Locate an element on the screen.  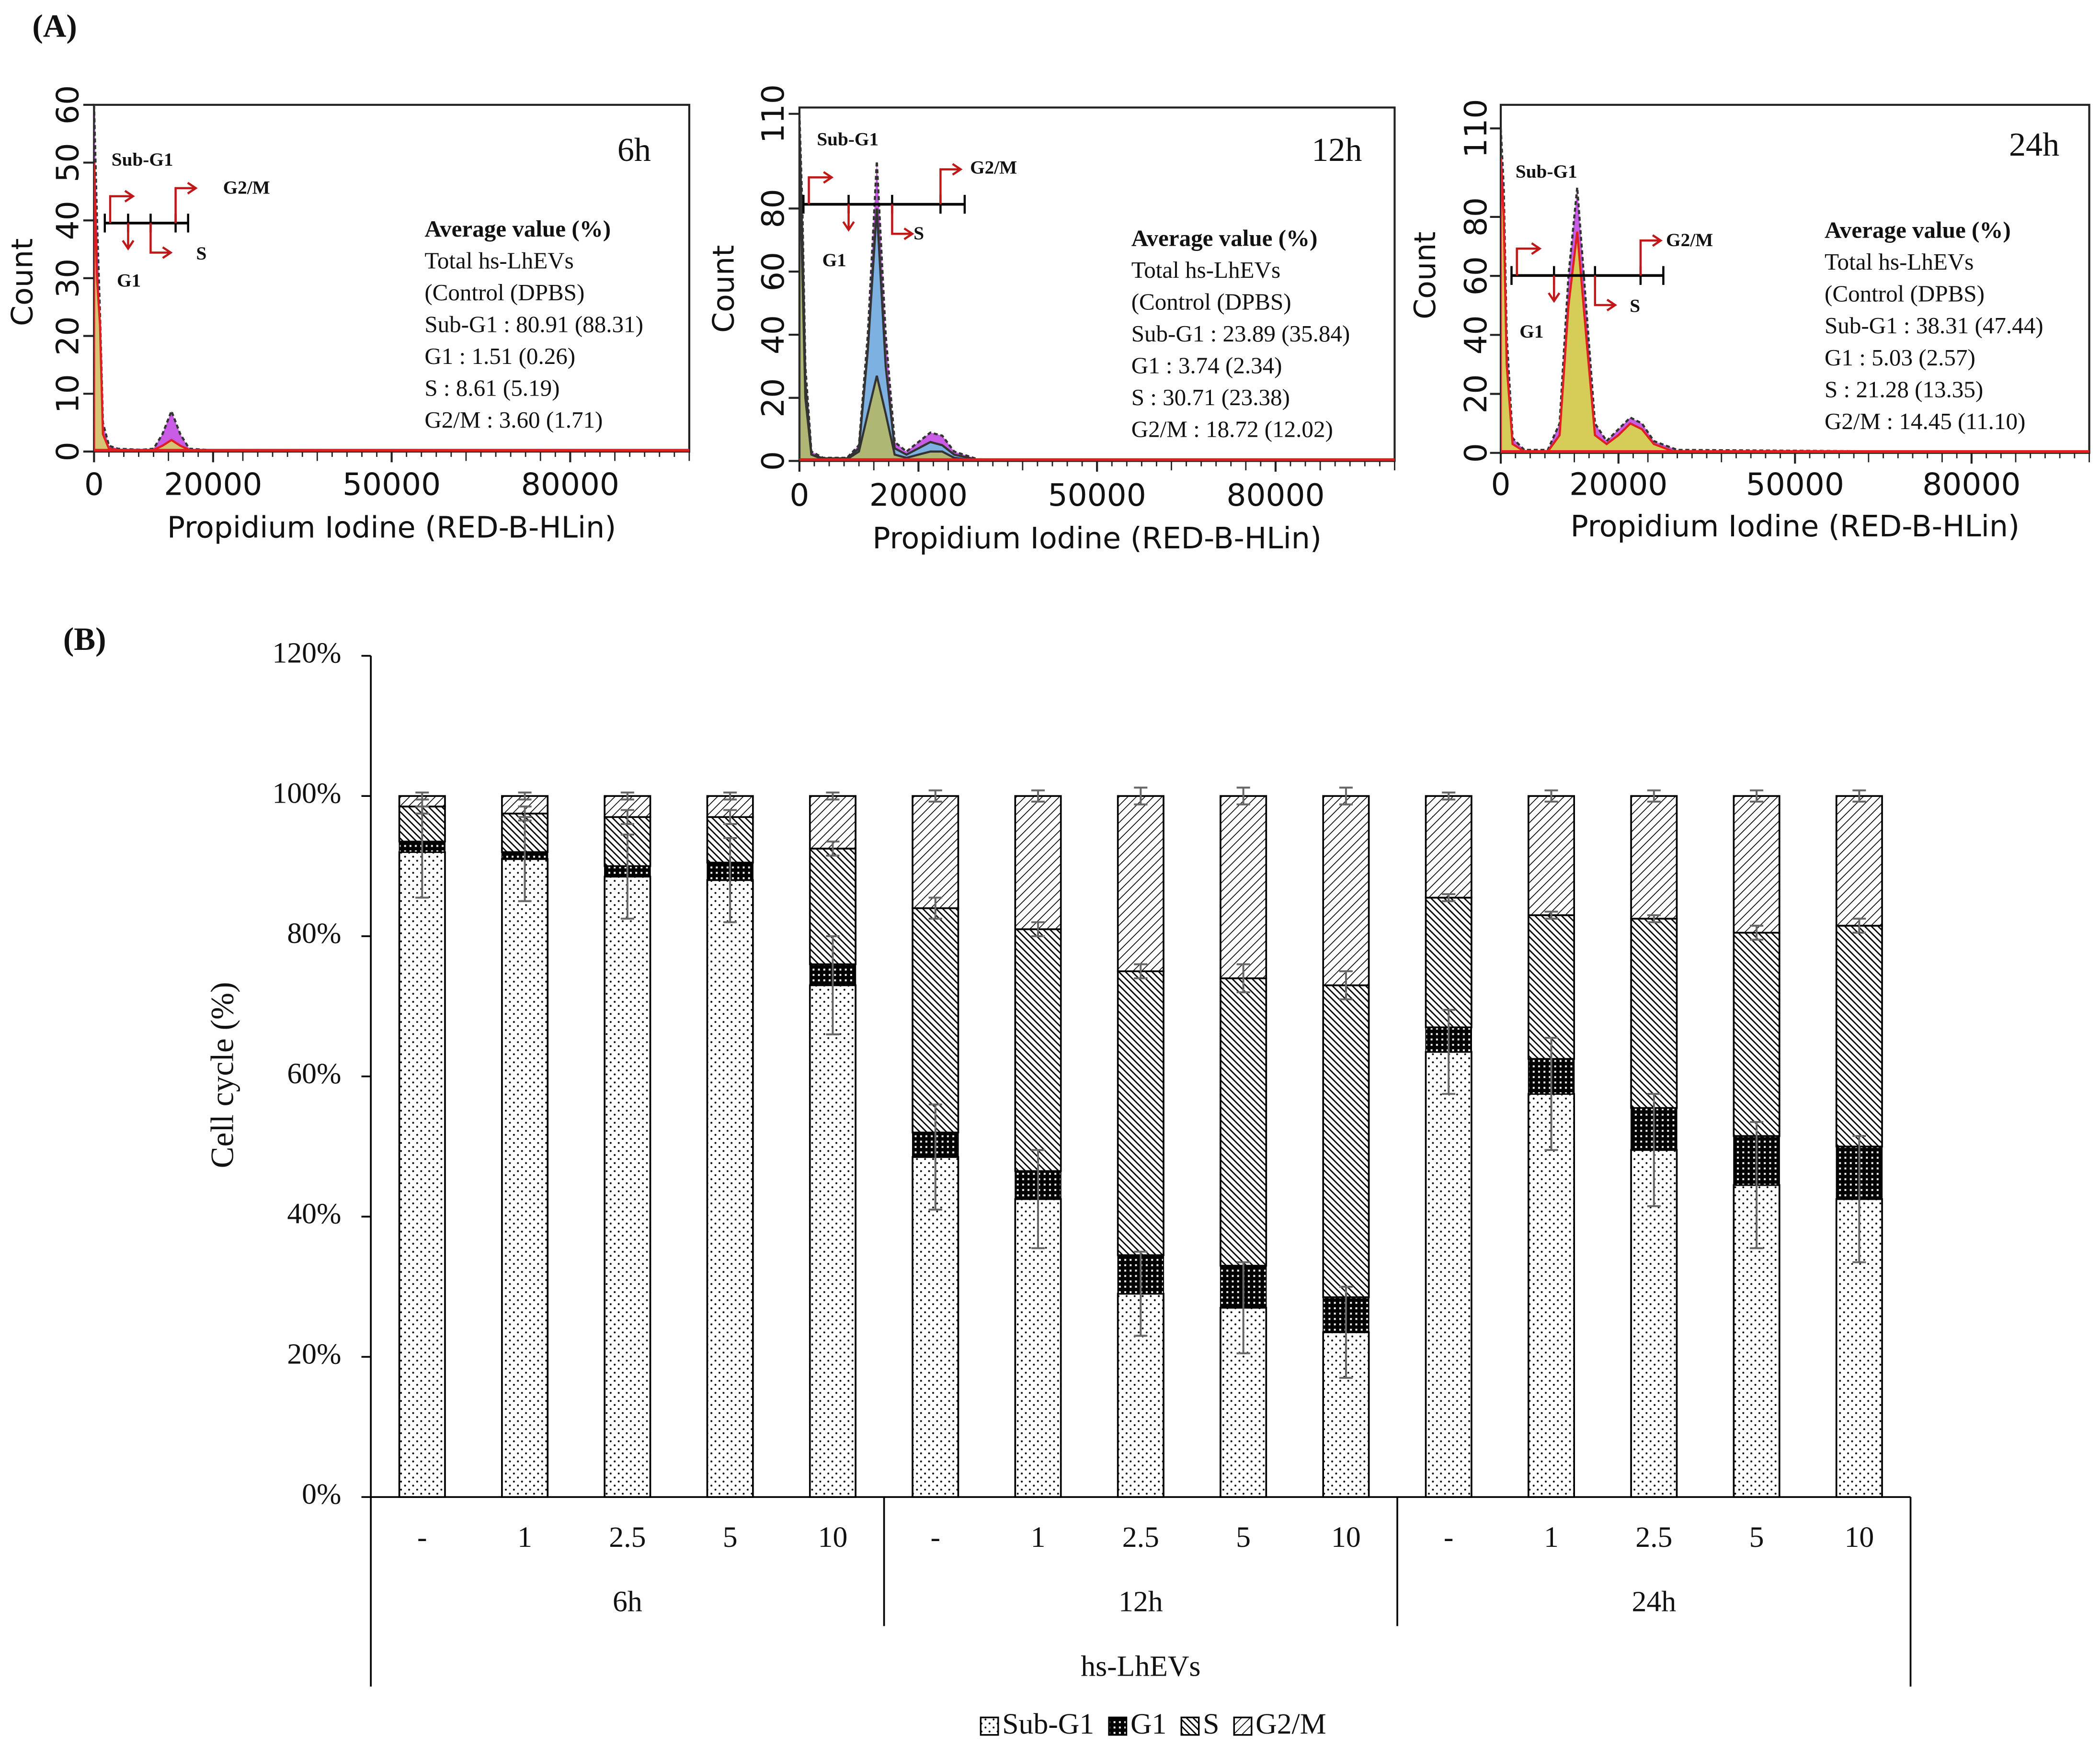
stats-line: S : 30.71 (23.38) is located at coordinates (1210, 397).